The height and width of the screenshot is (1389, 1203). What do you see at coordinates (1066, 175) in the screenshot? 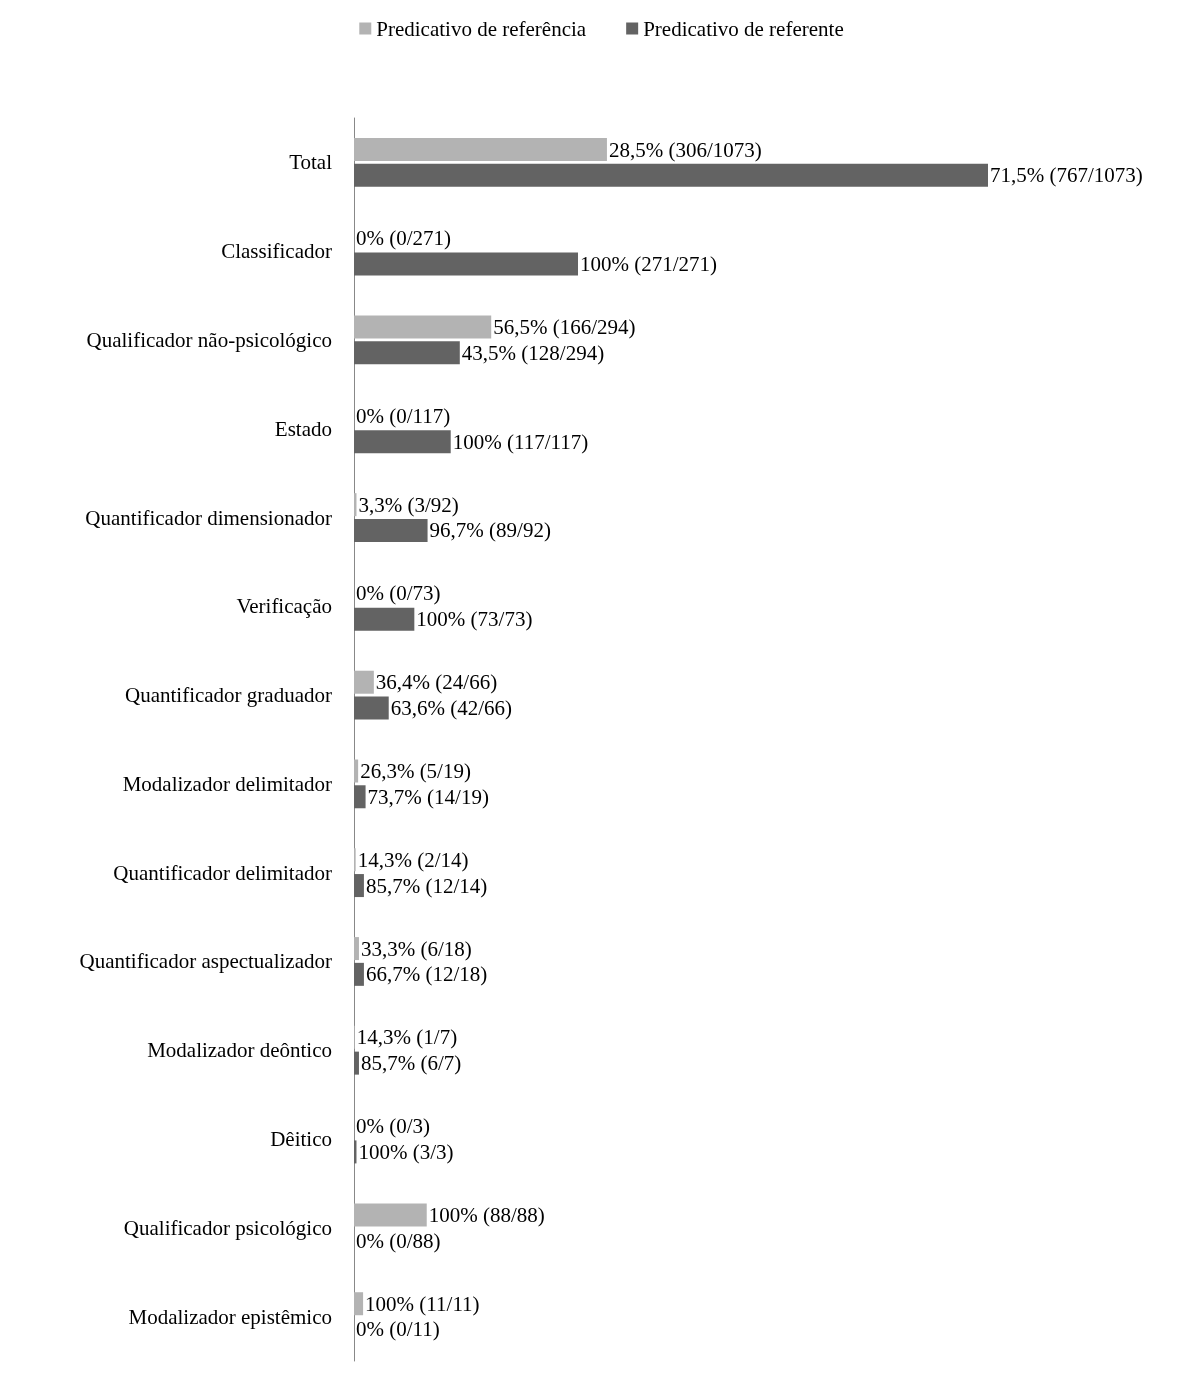
I see `data-label: 71,5% (767/1073)` at bounding box center [1066, 175].